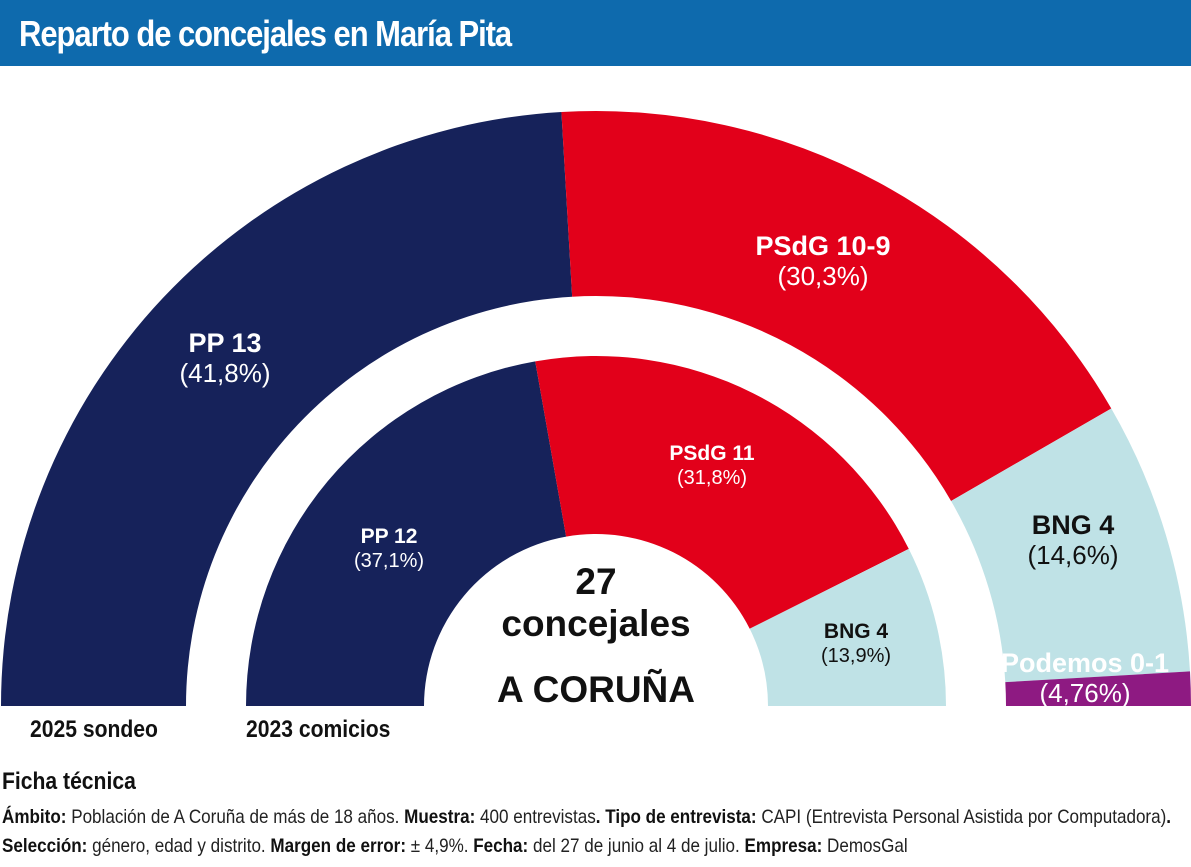 The width and height of the screenshot is (1191, 867). I want to click on ficha-fecha-label: Fecha:, so click(501, 846).